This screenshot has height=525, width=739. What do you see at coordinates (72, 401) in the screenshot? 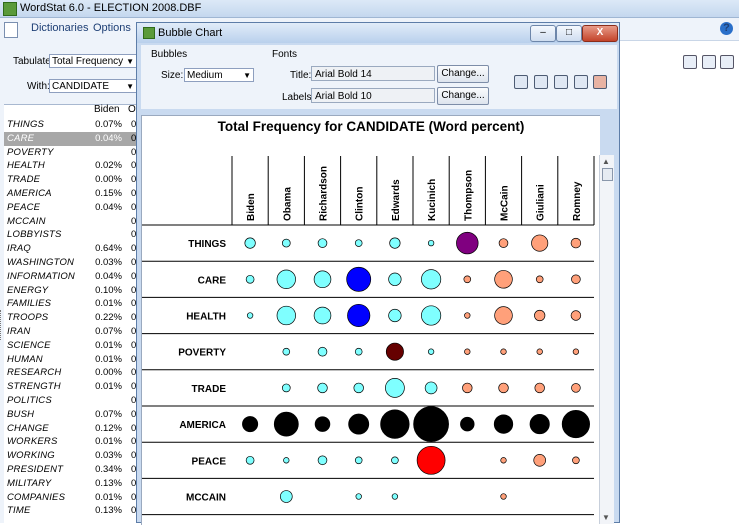
I see `word-row: POLITICS 0` at bounding box center [72, 401].